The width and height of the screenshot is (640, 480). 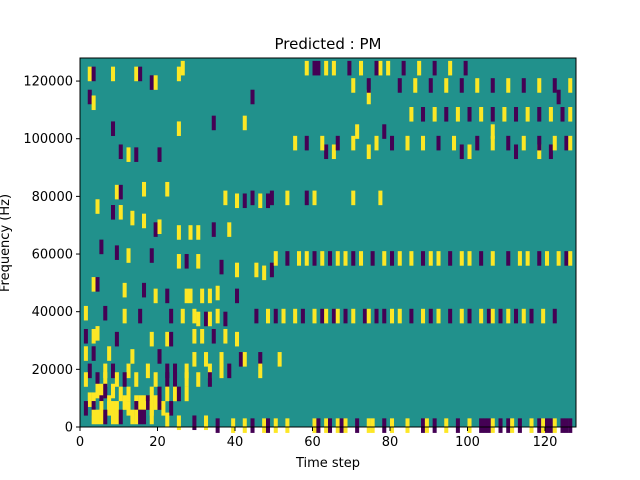 I want to click on x-tick-label: 100, so click(x=467, y=442).